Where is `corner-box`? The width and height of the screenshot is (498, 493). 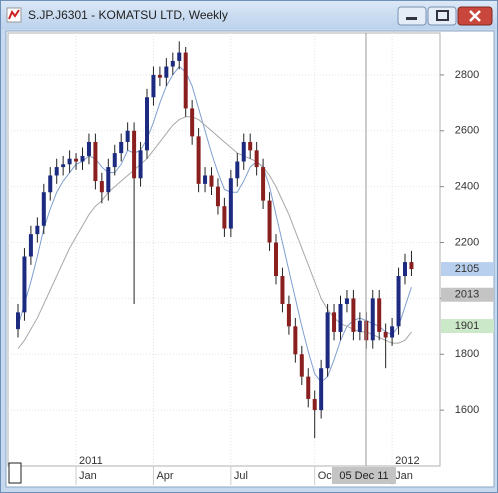
corner-box is located at coordinates (15, 473).